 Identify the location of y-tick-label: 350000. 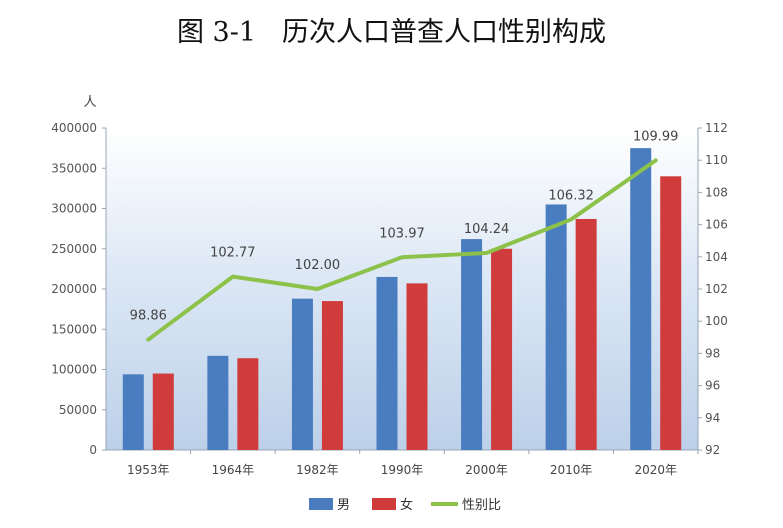
(74, 168).